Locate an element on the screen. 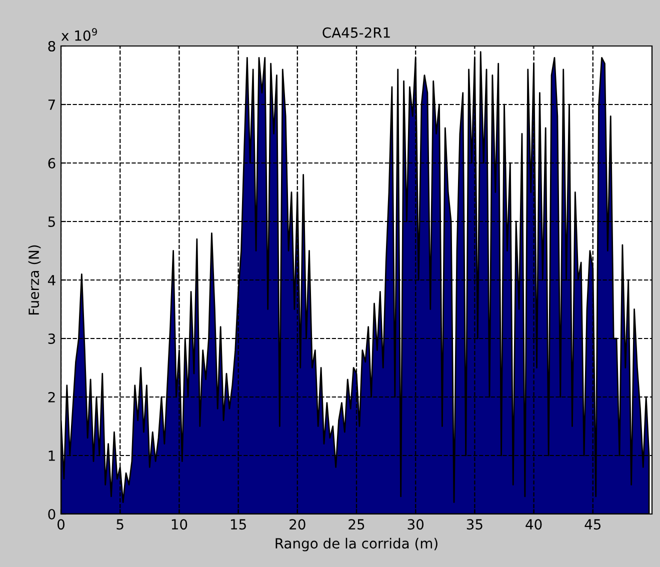  x-tick-label: 30 is located at coordinates (416, 524).